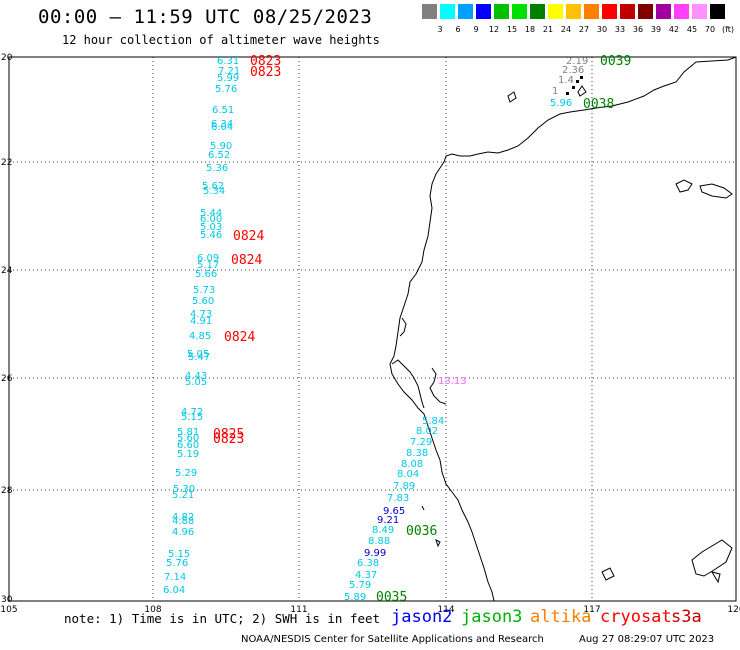 Image resolution: width=740 pixels, height=650 pixels. I want to click on lon-label: 108, so click(152, 610).